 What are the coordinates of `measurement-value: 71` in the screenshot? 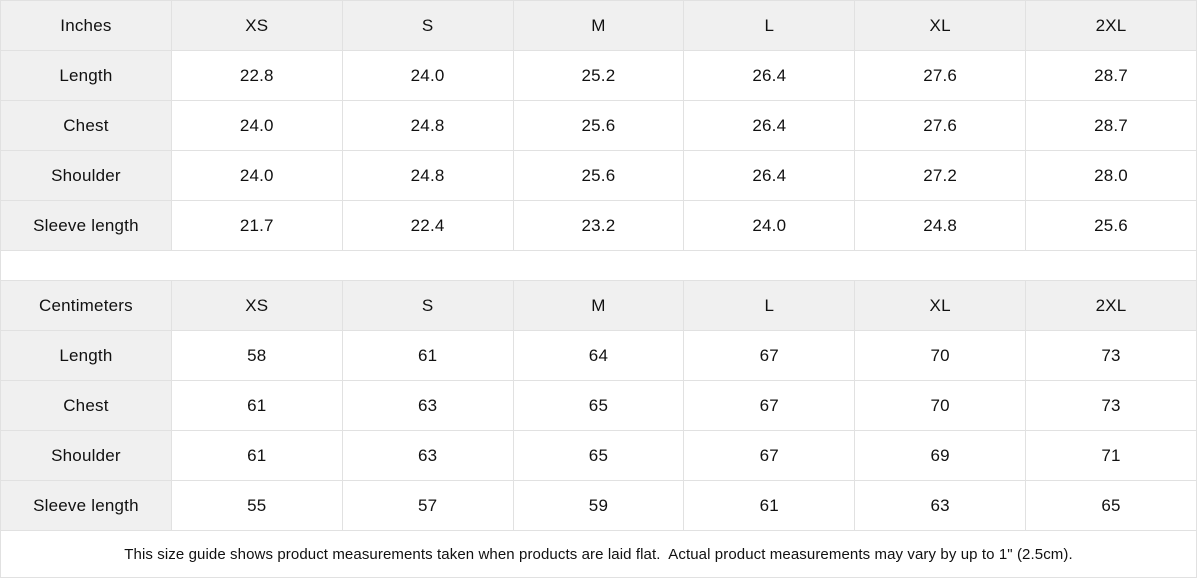 It's located at (1111, 455).